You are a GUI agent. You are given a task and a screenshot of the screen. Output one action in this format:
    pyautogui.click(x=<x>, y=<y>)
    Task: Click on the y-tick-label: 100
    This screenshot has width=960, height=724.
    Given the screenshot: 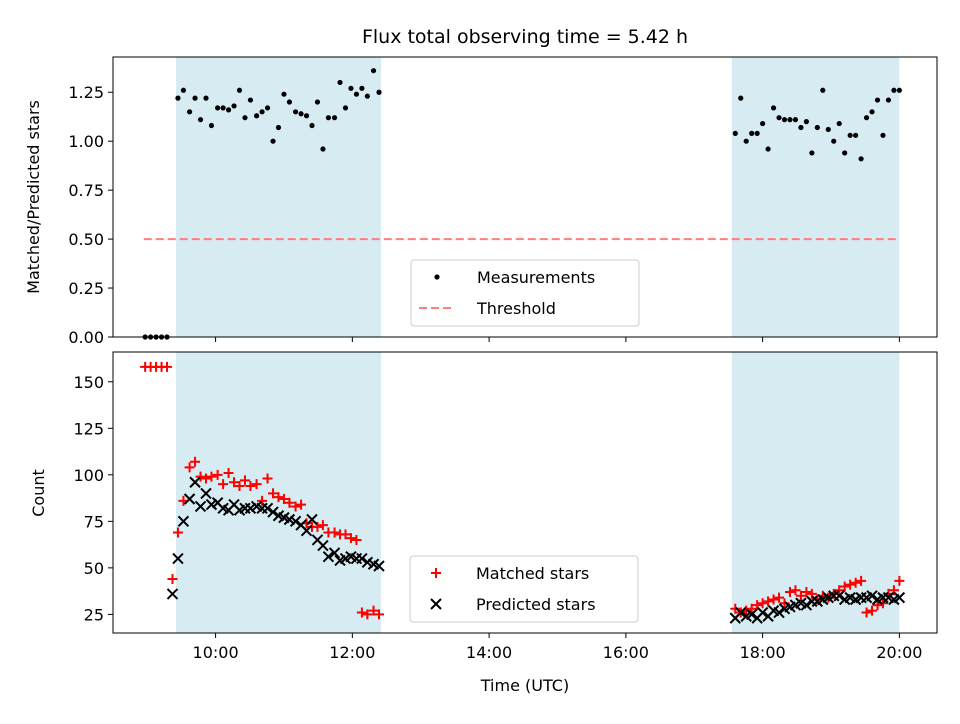 What is the action you would take?
    pyautogui.click(x=88, y=475)
    